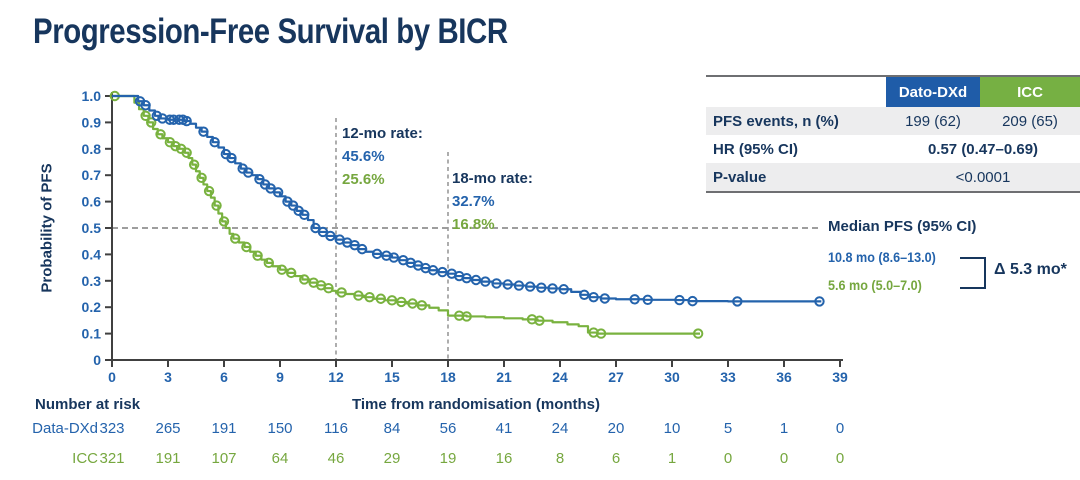  What do you see at coordinates (728, 377) in the screenshot?
I see `x-tick-label: 33` at bounding box center [728, 377].